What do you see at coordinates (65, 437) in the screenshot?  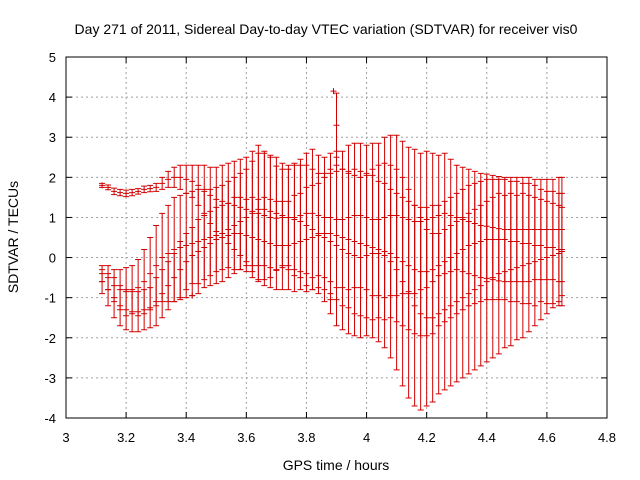 I see `x-tick-label: 3` at bounding box center [65, 437].